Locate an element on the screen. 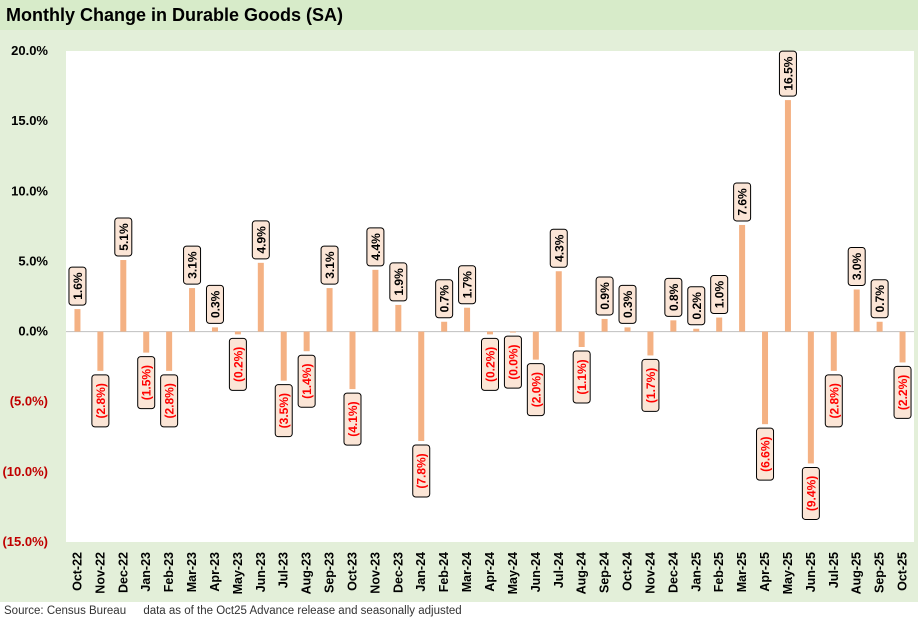 This screenshot has width=918, height=624. data-label: (6.6%) is located at coordinates (765, 454).